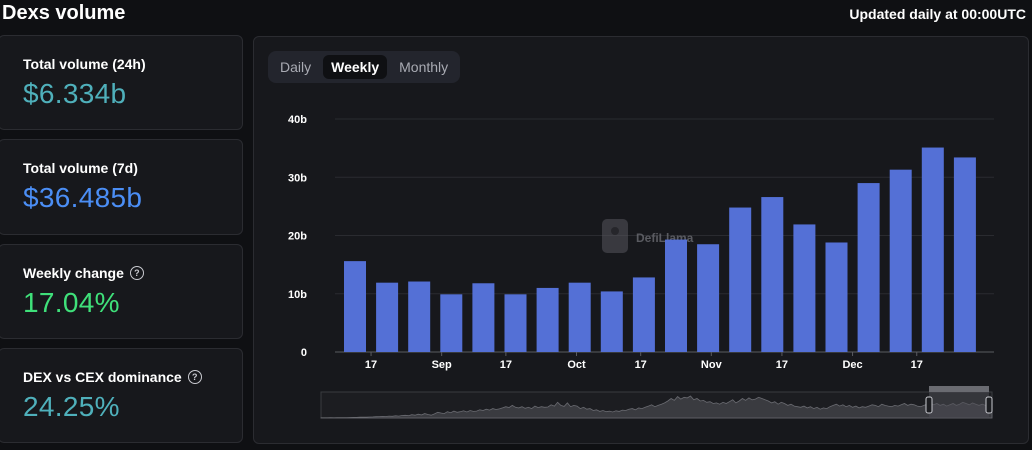 This screenshot has height=450, width=1032. What do you see at coordinates (297, 295) in the screenshot?
I see `y-tick-label: 10b` at bounding box center [297, 295].